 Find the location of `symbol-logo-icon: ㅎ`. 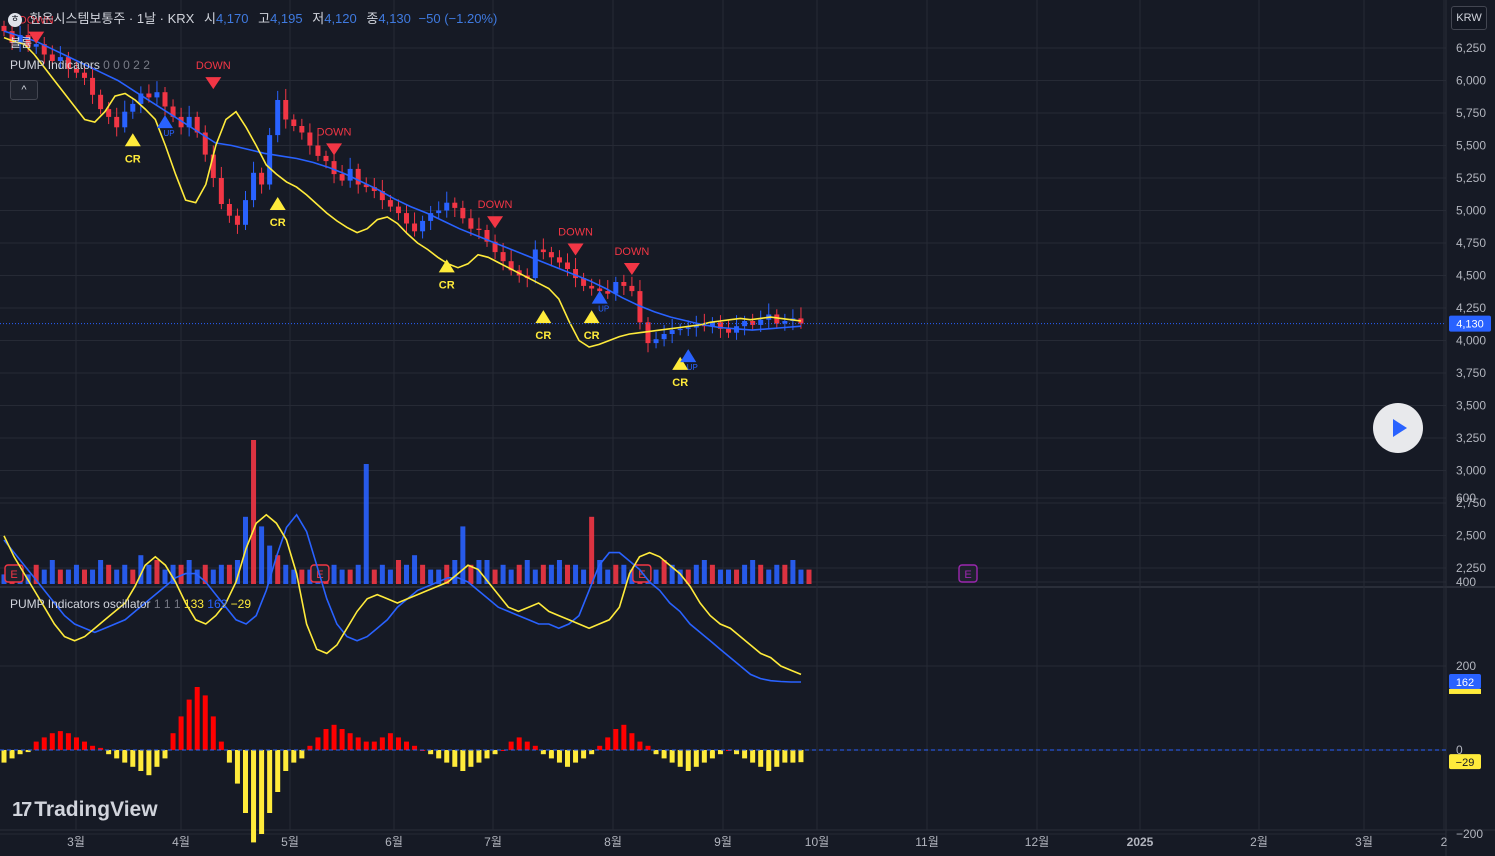

symbol-logo-icon: ㅎ is located at coordinates (15, 19).